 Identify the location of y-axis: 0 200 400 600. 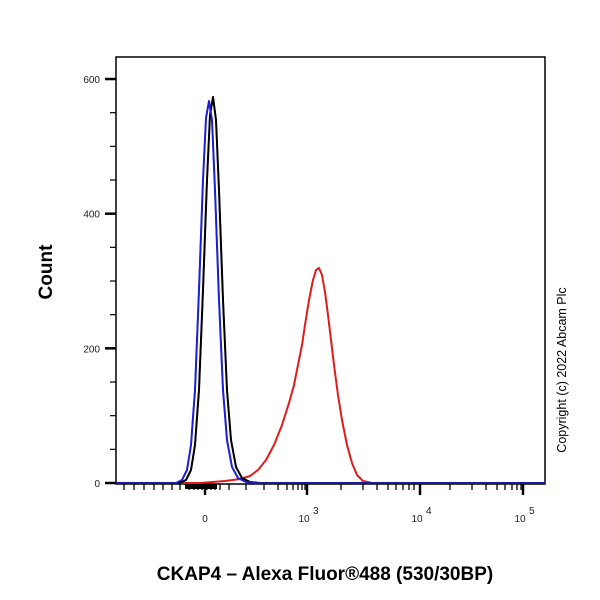
(99, 282).